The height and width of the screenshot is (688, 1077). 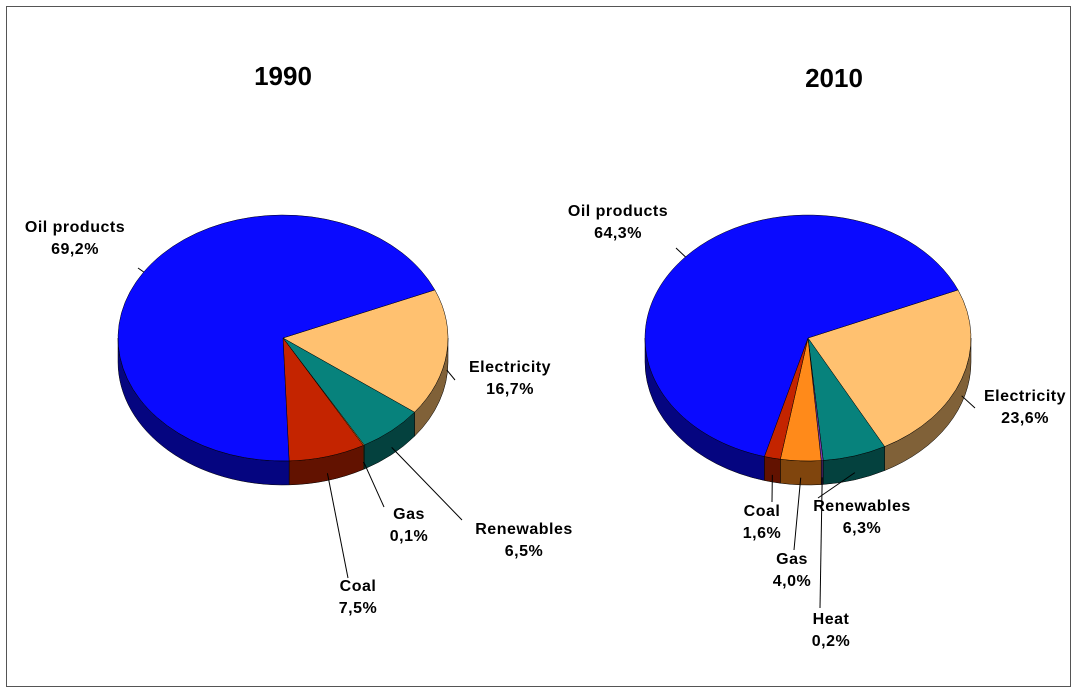 I want to click on slice-value: 16,7%, so click(x=510, y=389).